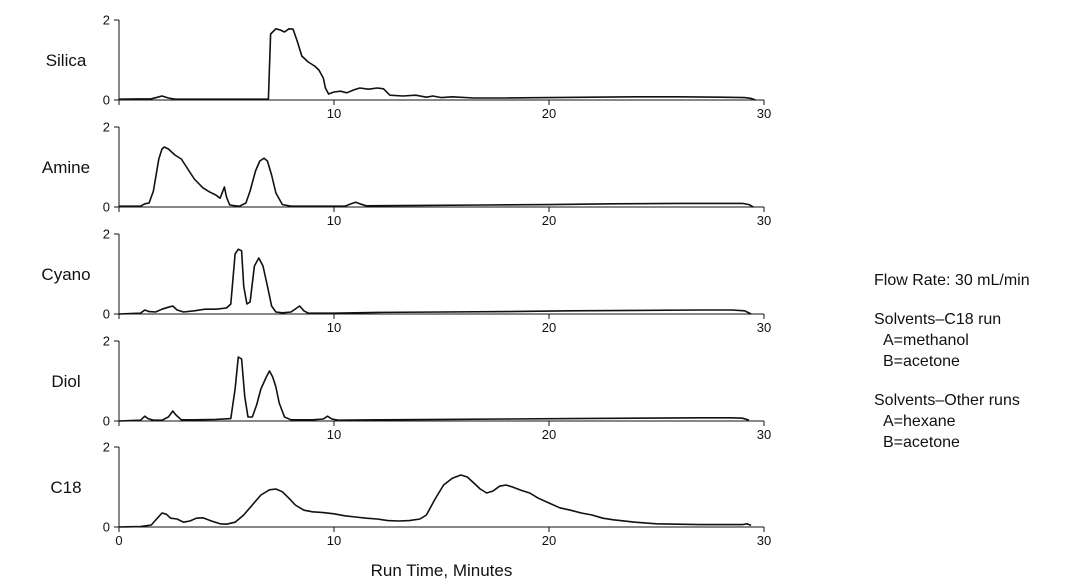 The width and height of the screenshot is (1070, 583). I want to click on other-solvent-b: B=acetone, so click(921, 442).